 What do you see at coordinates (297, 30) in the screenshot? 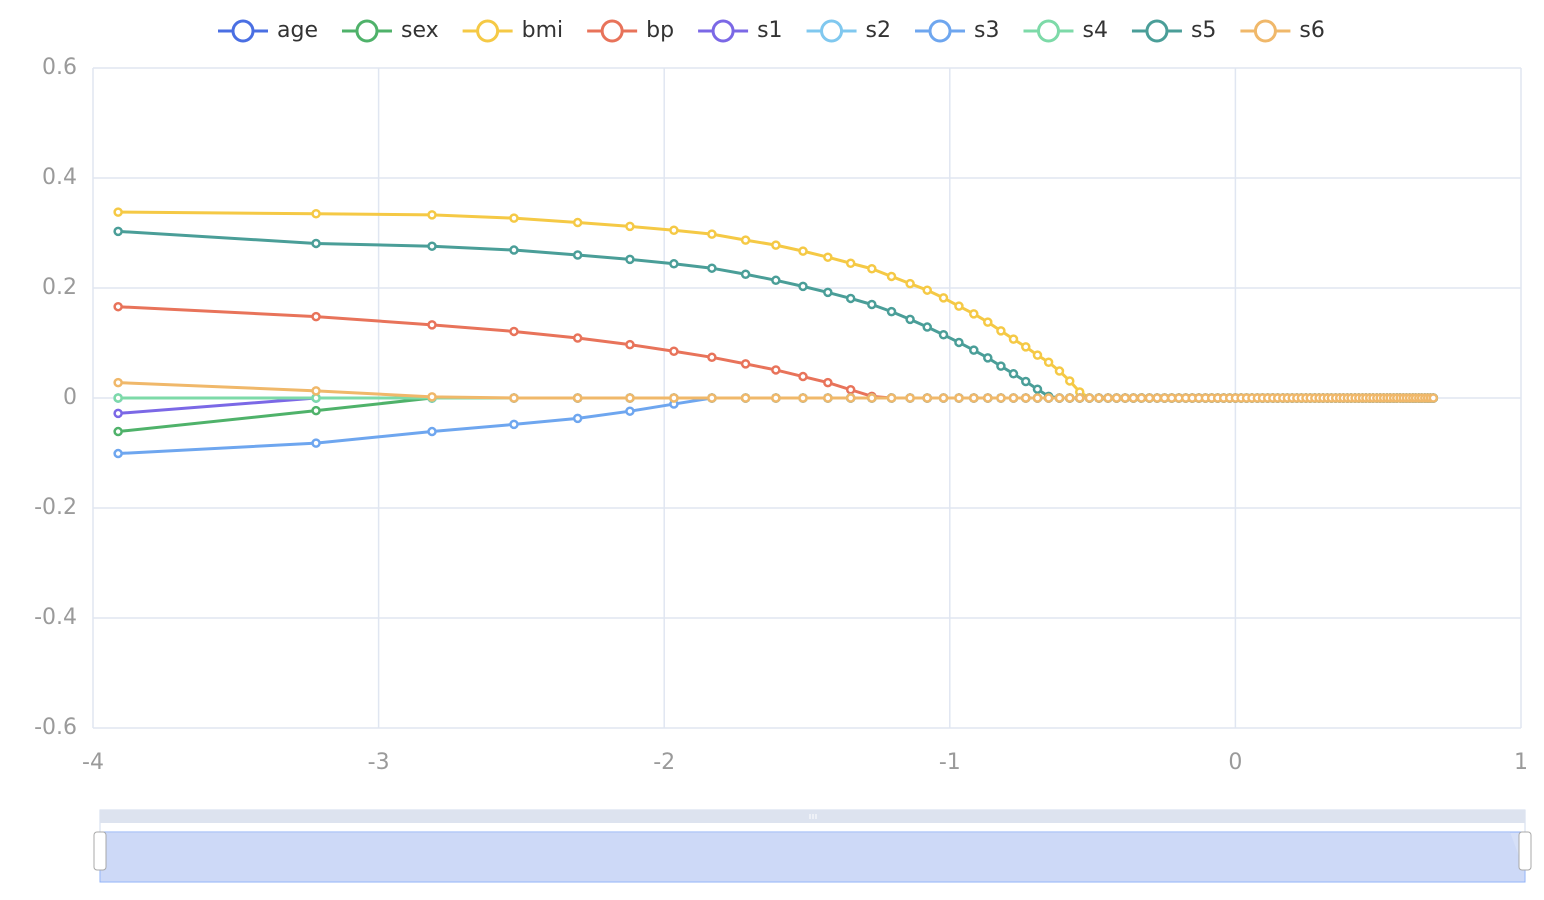
I see `legend-label: age` at bounding box center [297, 30].